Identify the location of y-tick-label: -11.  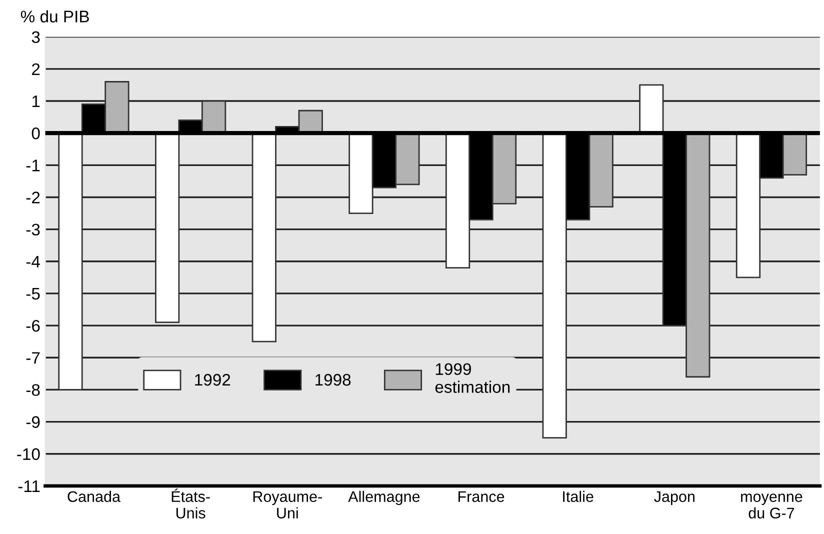
(29, 486).